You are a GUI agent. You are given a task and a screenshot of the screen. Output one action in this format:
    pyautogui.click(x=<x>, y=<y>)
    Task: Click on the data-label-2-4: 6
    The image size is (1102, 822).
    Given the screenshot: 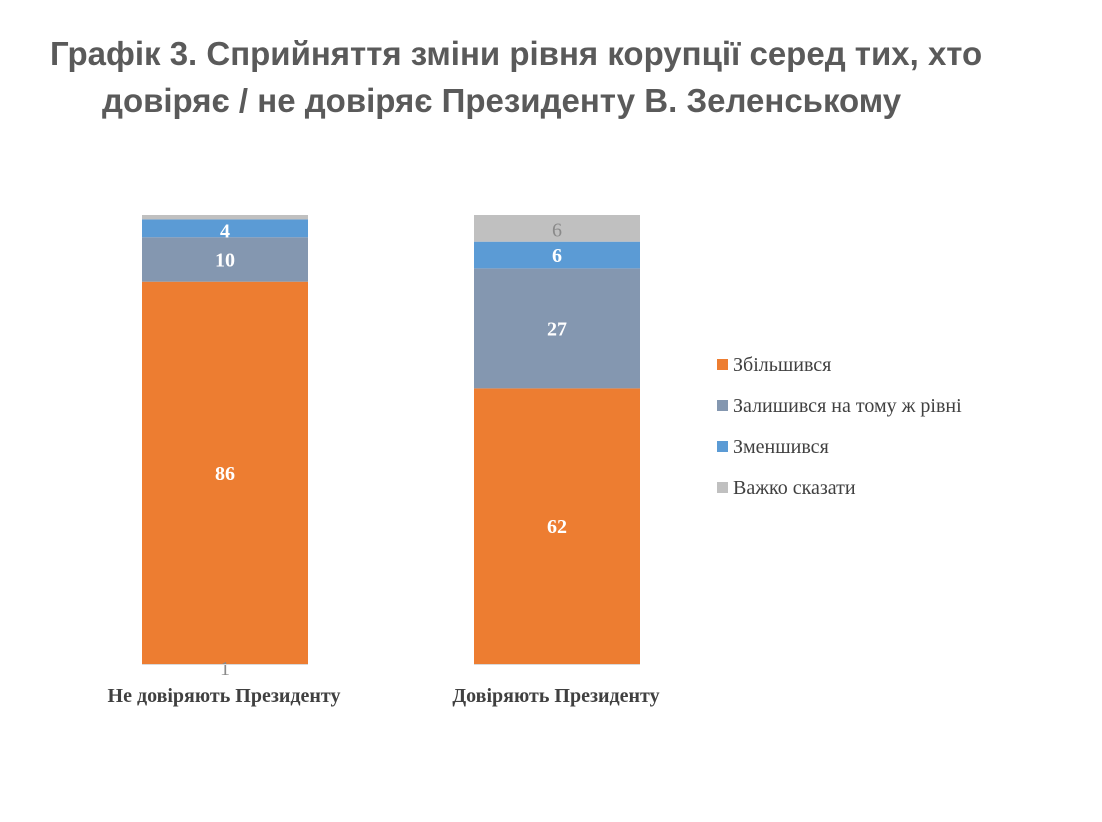 What is the action you would take?
    pyautogui.click(x=557, y=230)
    